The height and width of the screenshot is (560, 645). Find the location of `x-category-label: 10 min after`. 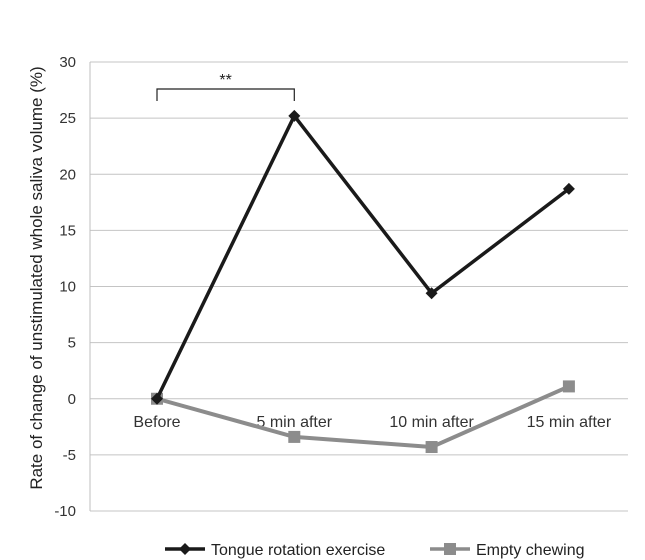

x-category-label: 10 min after is located at coordinates (431, 422).